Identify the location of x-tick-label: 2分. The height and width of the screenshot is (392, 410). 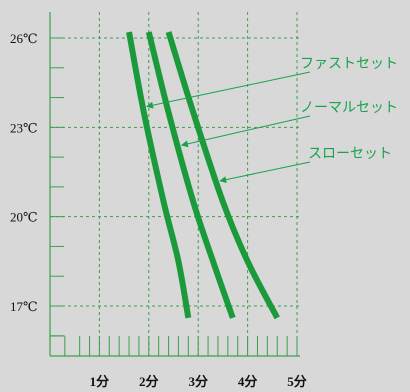
(149, 381).